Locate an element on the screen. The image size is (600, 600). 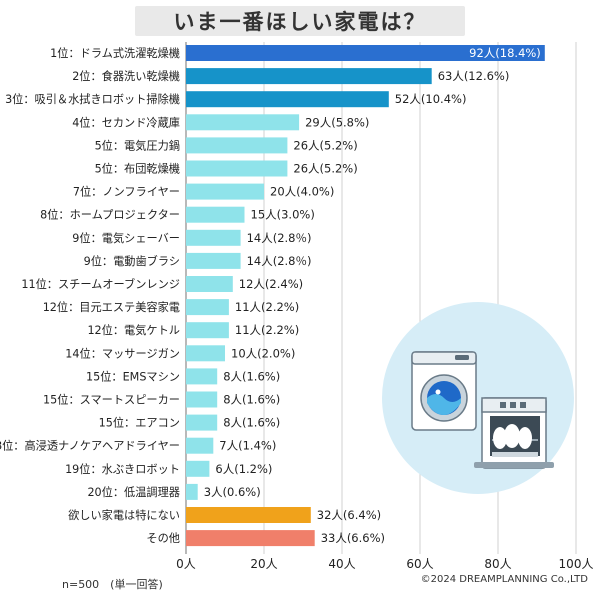
category-label: 15位：EMSマシン is located at coordinates (133, 376).